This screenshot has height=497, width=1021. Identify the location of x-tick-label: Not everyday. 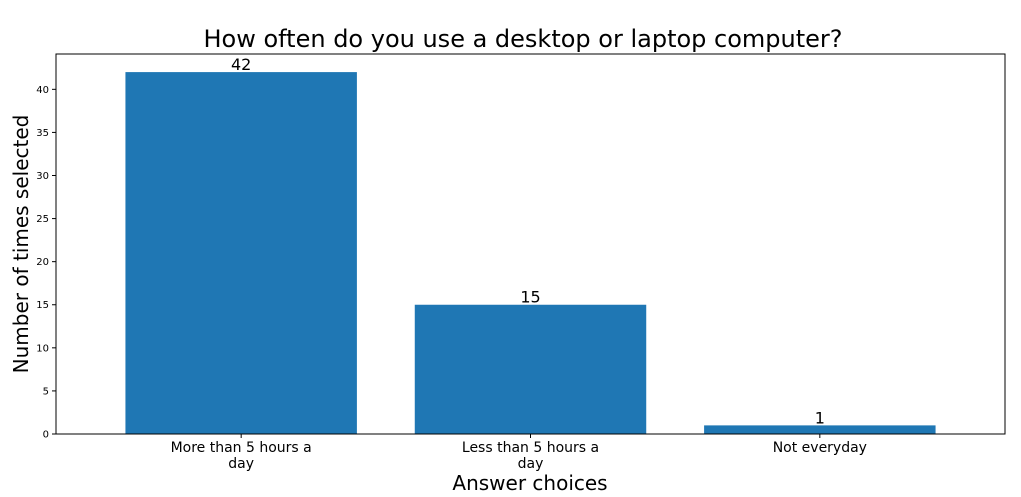
(820, 448).